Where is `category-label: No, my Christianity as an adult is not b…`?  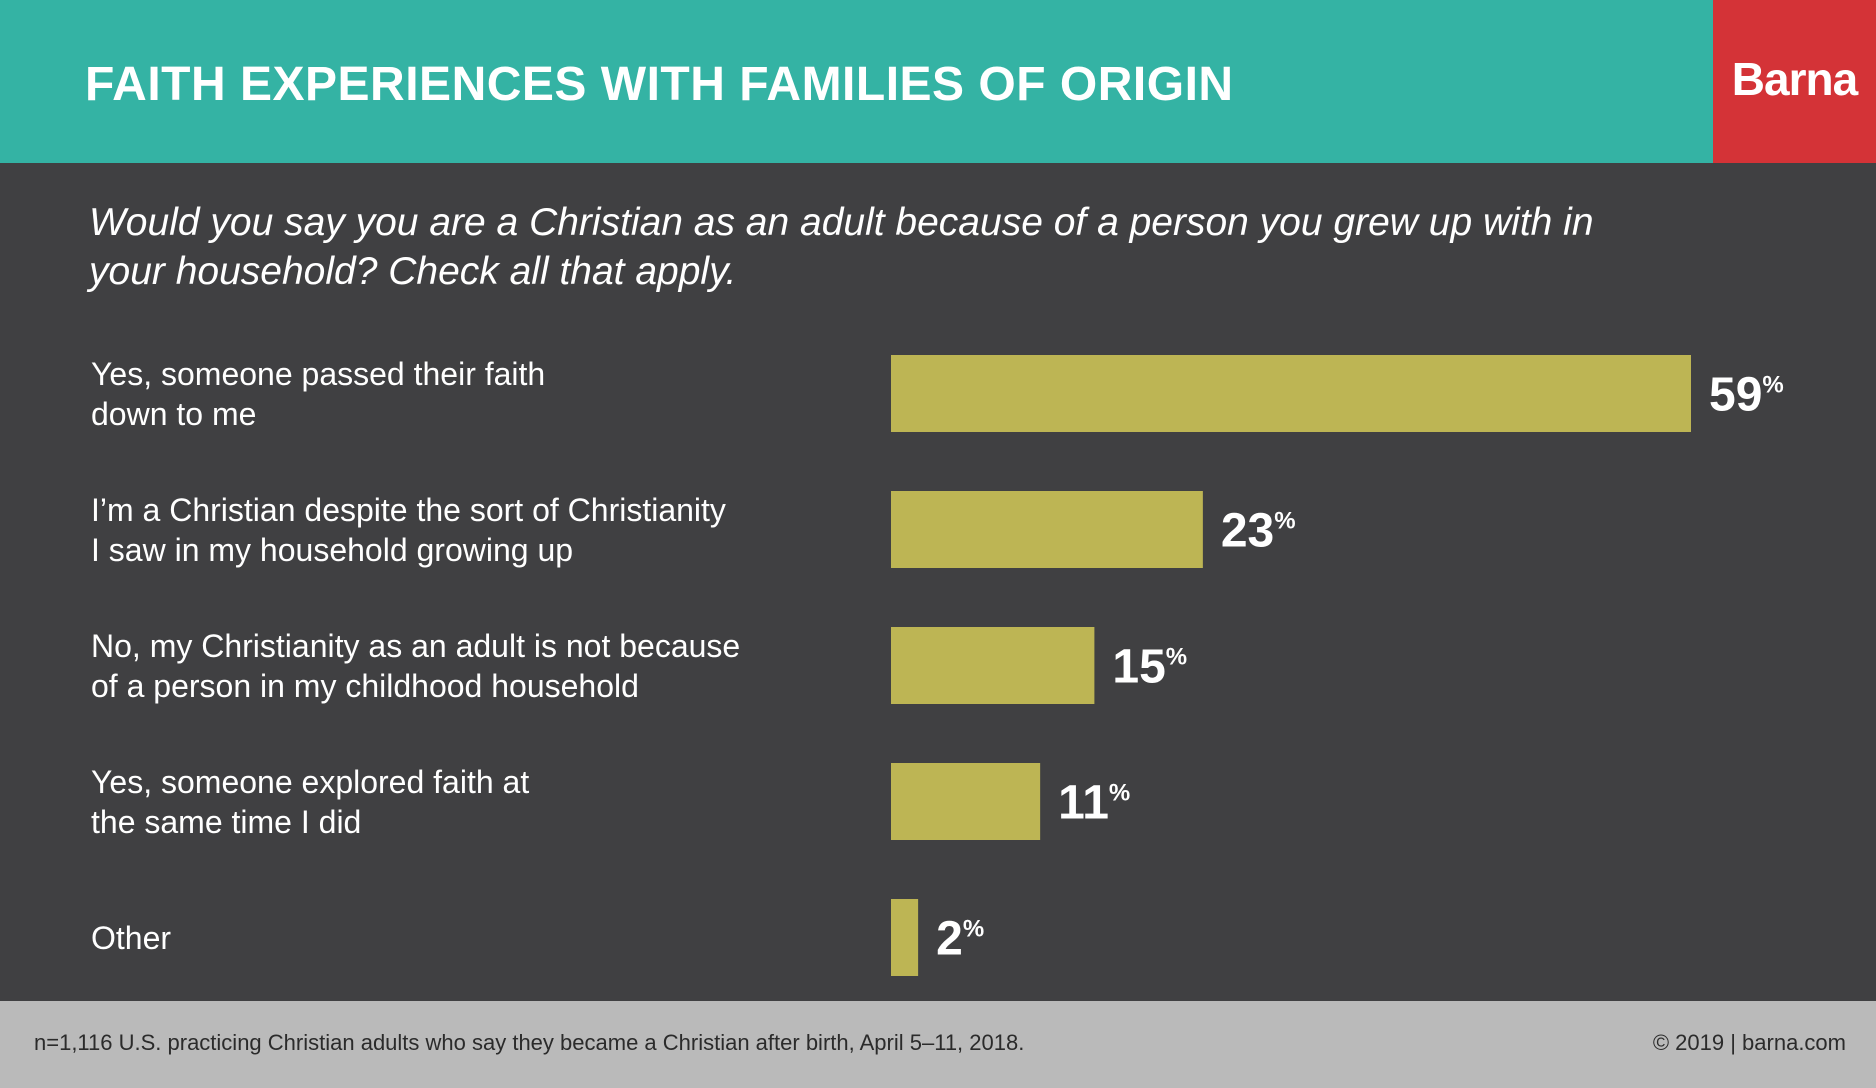
category-label: No, my Christianity as an adult is not b… is located at coordinates (481, 666).